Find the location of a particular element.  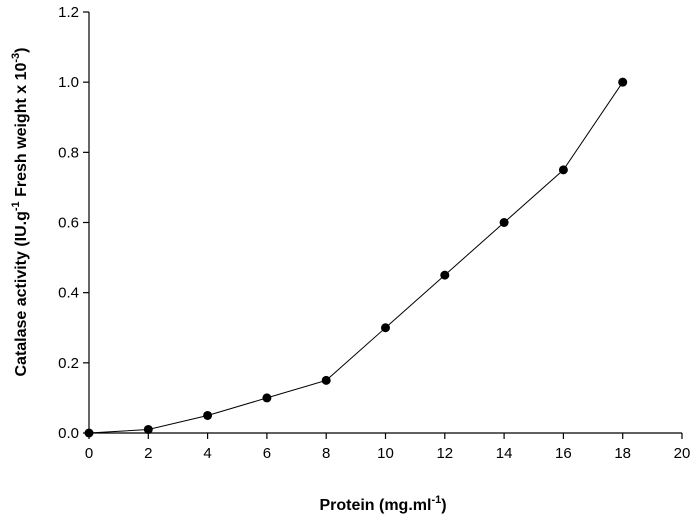

y-tick-label: 0.0 is located at coordinates (68, 433).